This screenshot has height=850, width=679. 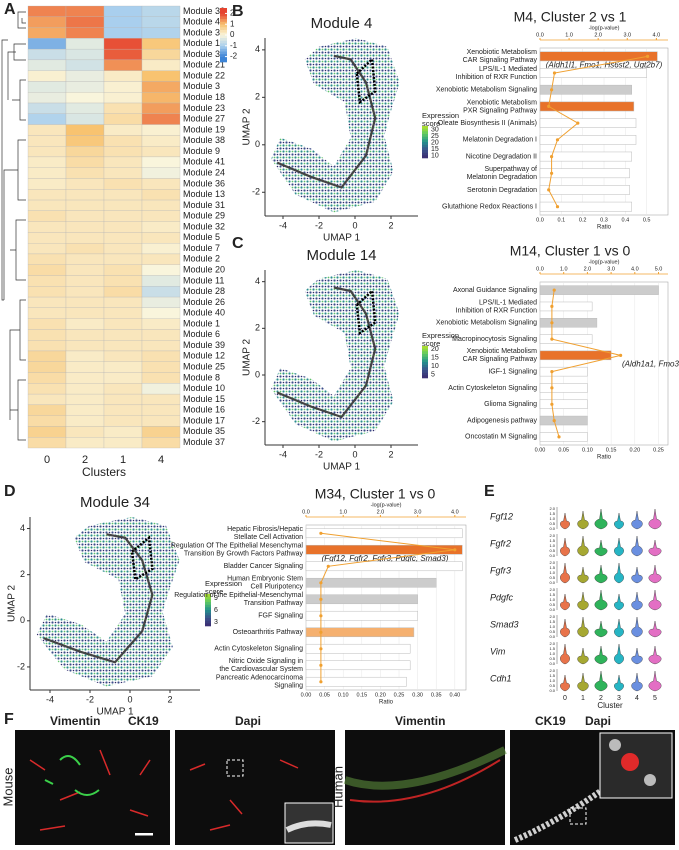 I want to click on colorbar-title: Expression, so click(x=440, y=115).